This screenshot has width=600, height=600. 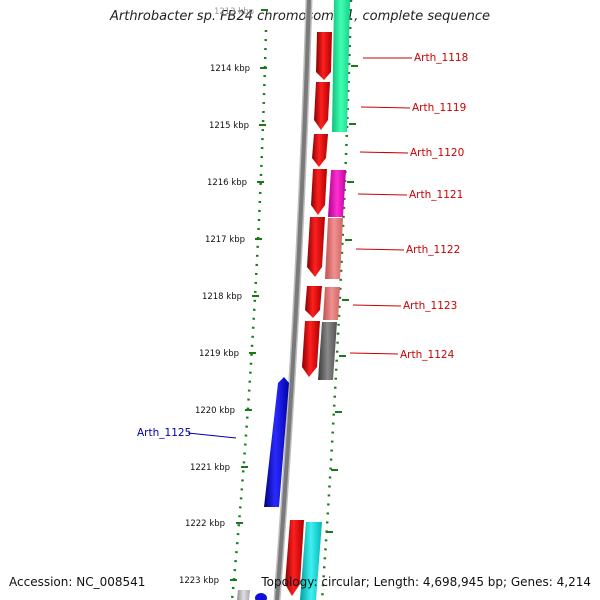 I want to click on gene-label: Arth_1120, so click(x=437, y=153).